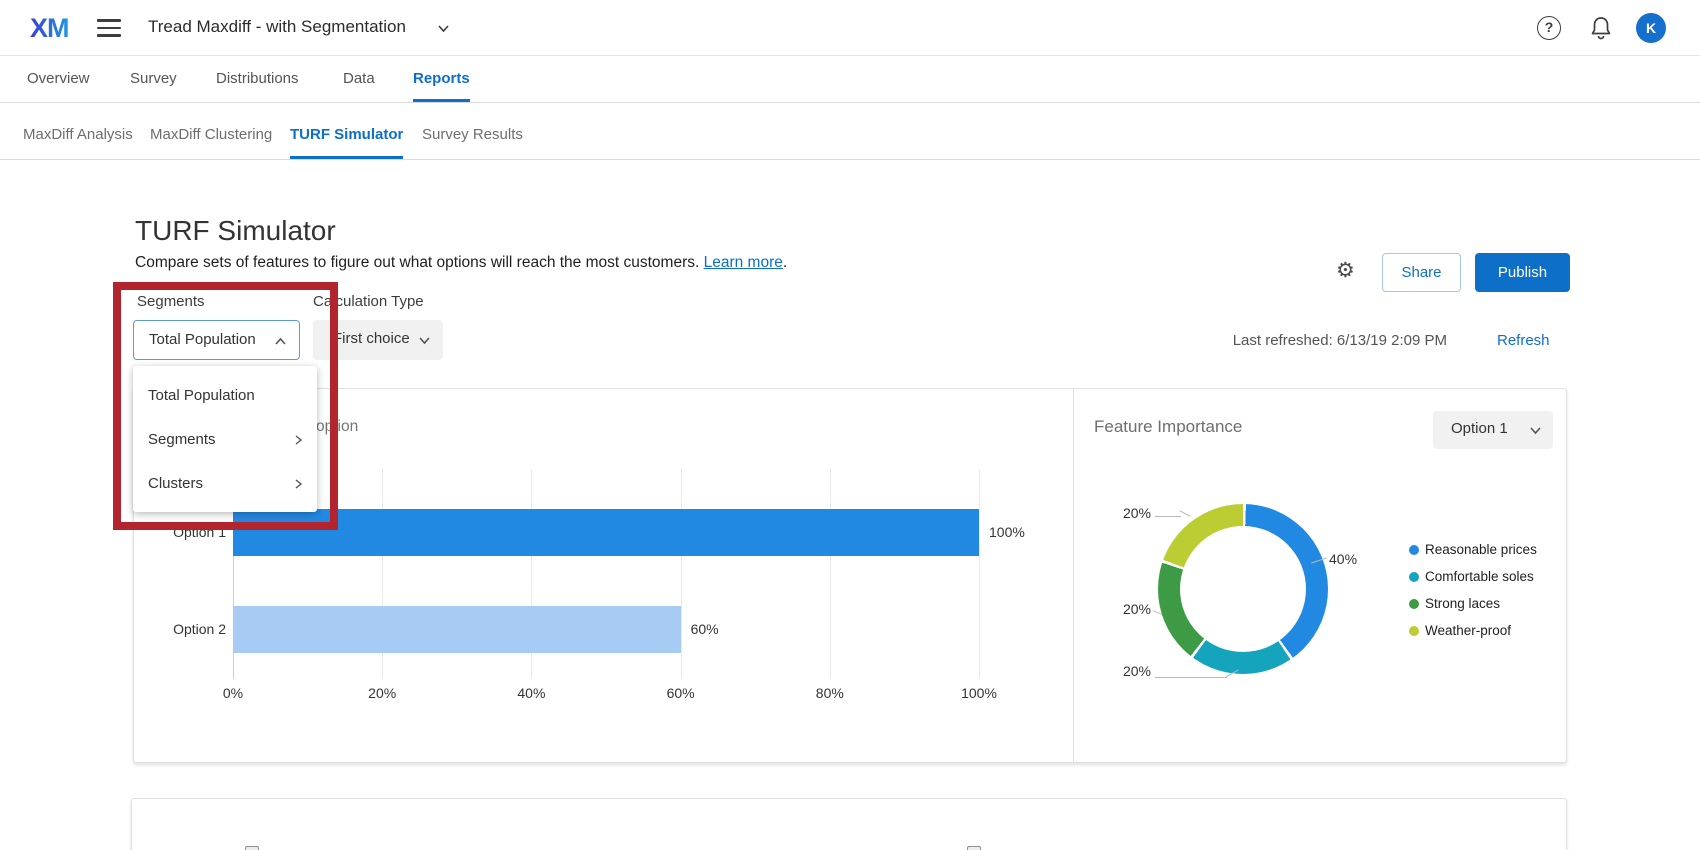 The width and height of the screenshot is (1700, 850). I want to click on menu-item-segments: Segments, so click(225, 440).